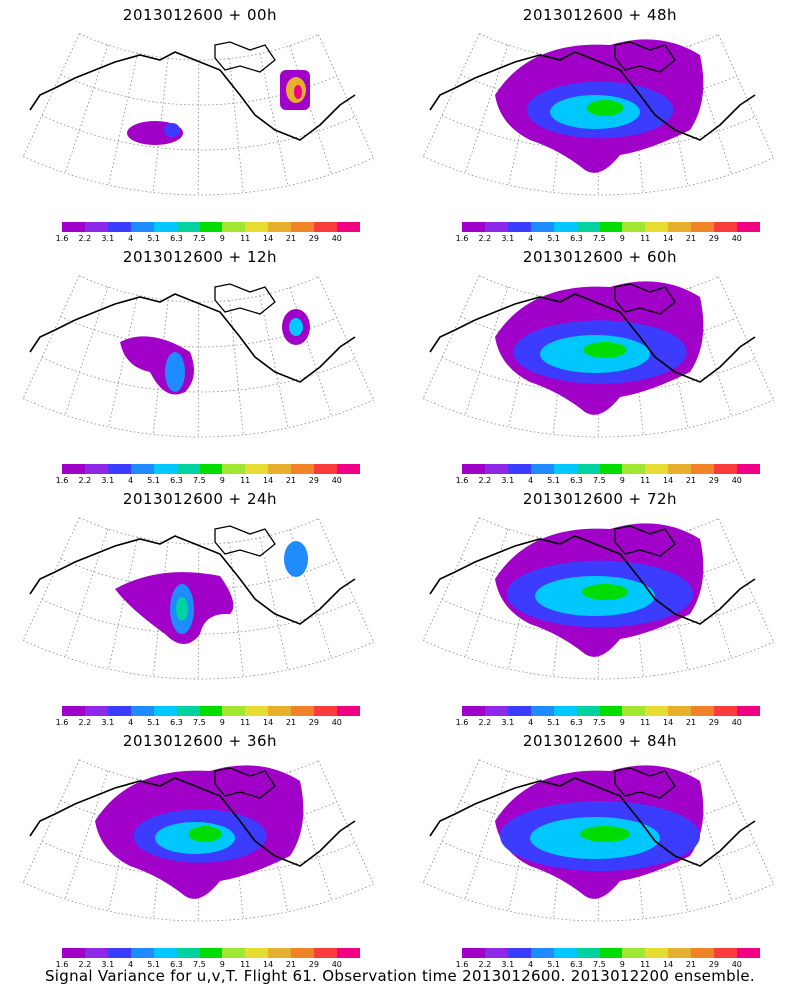 This screenshot has height=1000, width=800. Describe the element at coordinates (211, 482) in the screenshot. I see `colorbar-labels: 1.6 2.2 3.1 4 5.1 6.3 7.5 9 11 14 21 29 40` at that location.